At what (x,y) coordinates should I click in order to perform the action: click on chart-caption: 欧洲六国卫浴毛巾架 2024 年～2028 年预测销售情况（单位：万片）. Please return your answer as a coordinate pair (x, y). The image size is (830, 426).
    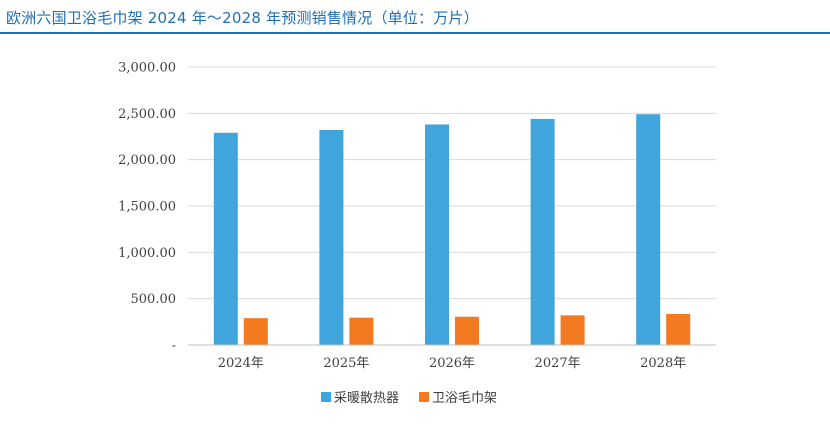
    Looking at the image, I should click on (242, 18).